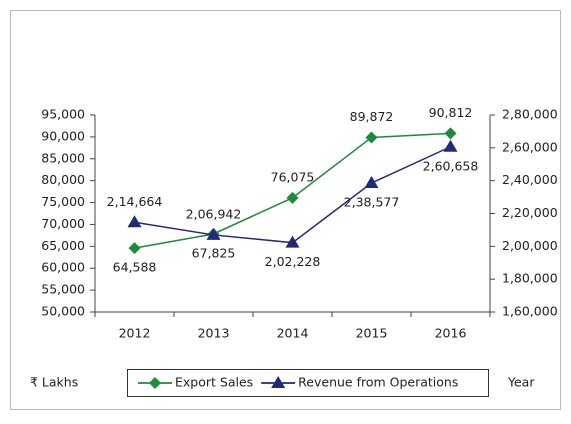 This screenshot has width=571, height=424. I want to click on y-tick-label: 75,000, so click(63, 201).